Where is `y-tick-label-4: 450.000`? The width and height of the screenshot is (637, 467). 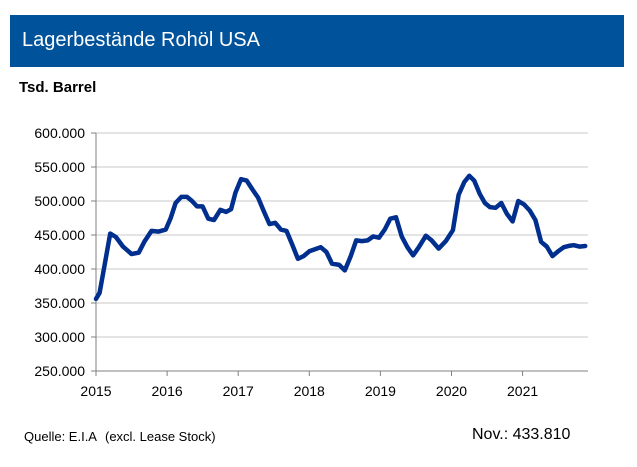 y-tick-label-4: 450.000 is located at coordinates (59, 235).